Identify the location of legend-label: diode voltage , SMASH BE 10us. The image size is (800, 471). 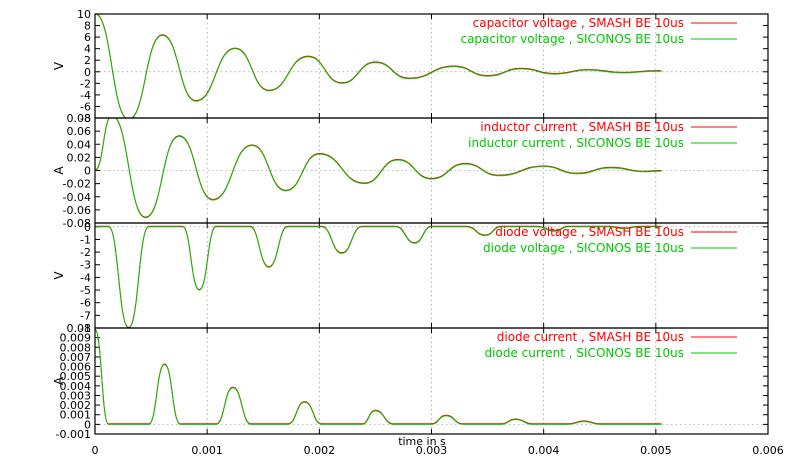
(589, 232).